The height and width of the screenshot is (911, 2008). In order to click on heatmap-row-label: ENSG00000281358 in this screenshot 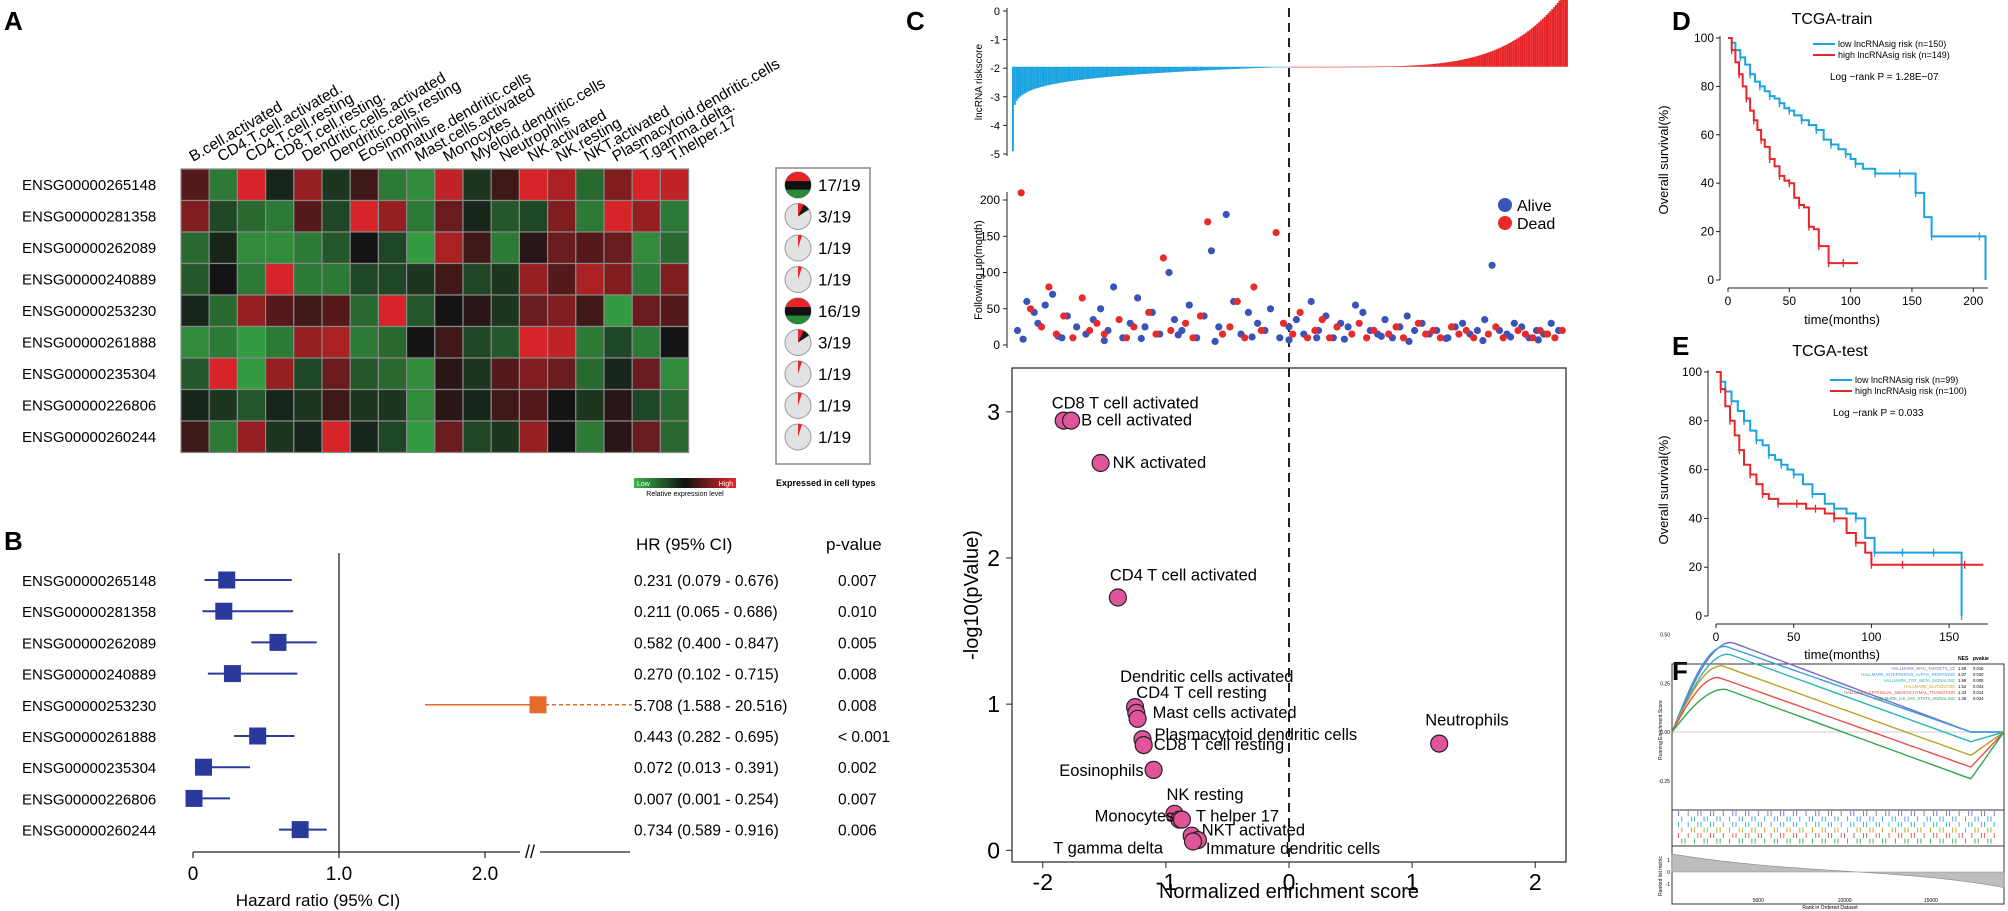, I will do `click(89, 217)`.